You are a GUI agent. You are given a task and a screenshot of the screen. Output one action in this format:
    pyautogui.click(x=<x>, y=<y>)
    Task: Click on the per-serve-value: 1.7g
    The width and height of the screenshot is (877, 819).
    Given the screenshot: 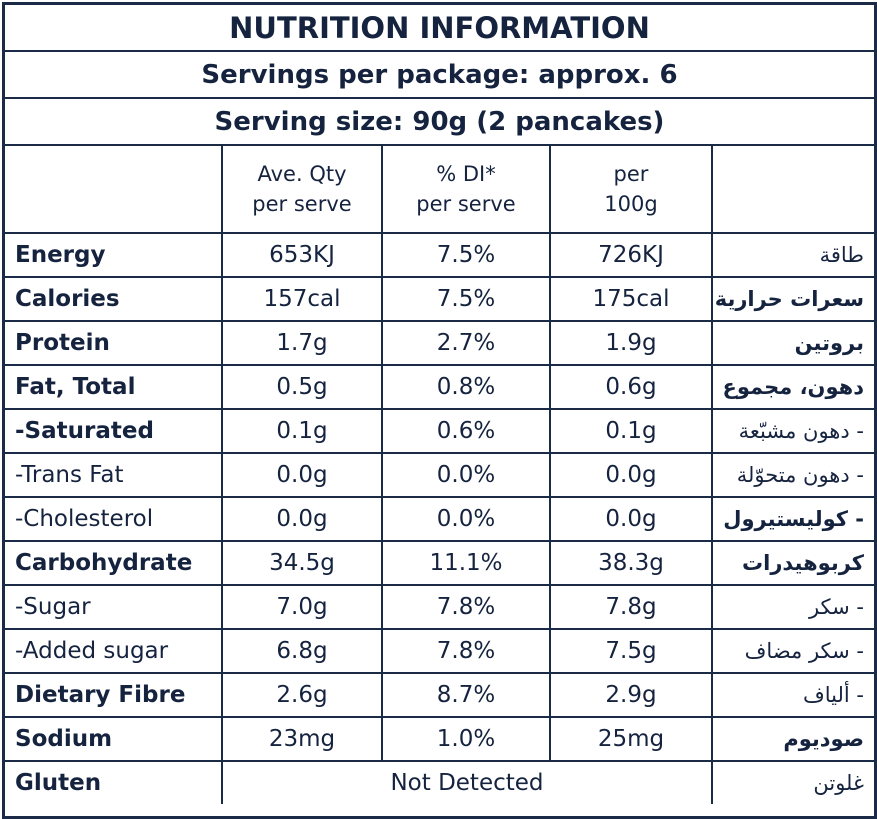 What is the action you would take?
    pyautogui.click(x=302, y=343)
    